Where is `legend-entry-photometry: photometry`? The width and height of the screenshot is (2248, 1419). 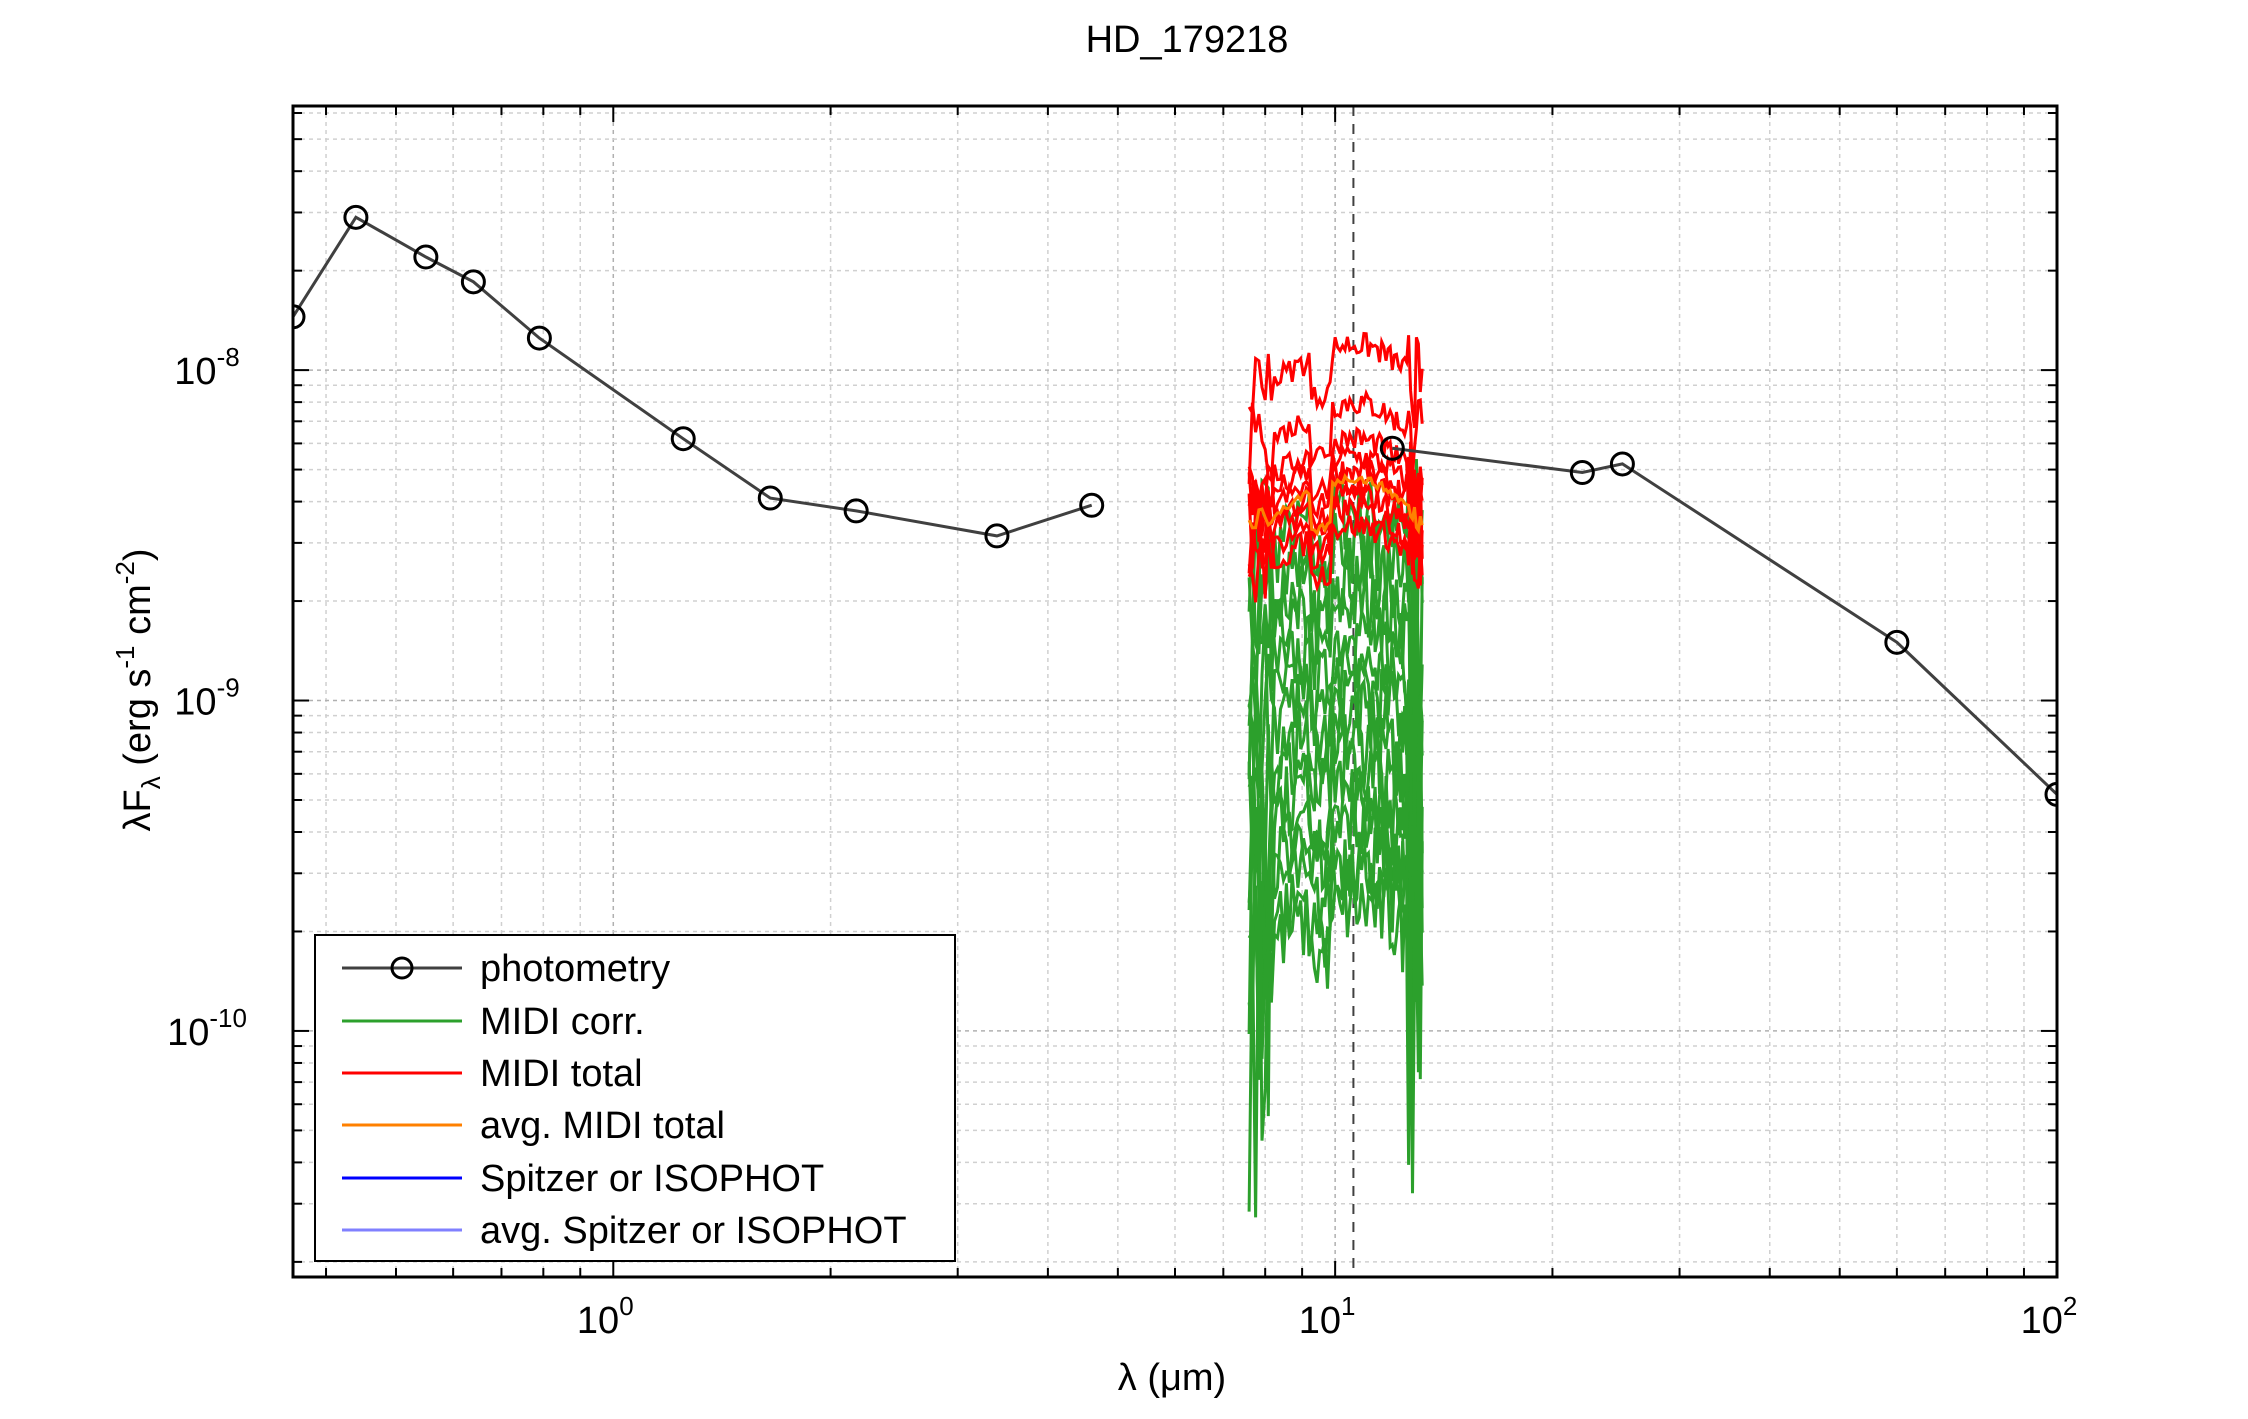 legend-entry-photometry: photometry is located at coordinates (506, 969).